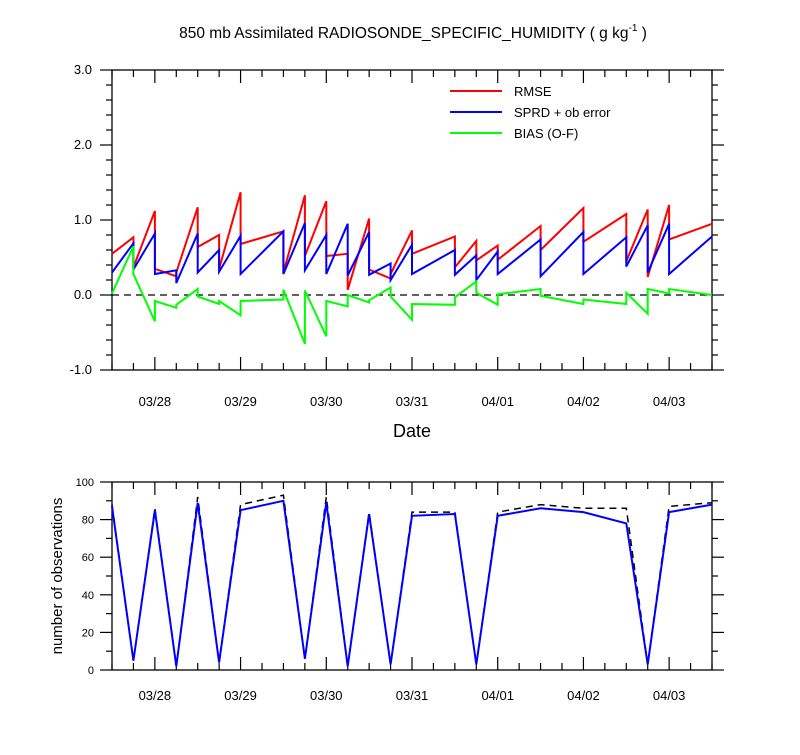 The width and height of the screenshot is (800, 755). I want to click on y-tick-label: 80, so click(88, 521).